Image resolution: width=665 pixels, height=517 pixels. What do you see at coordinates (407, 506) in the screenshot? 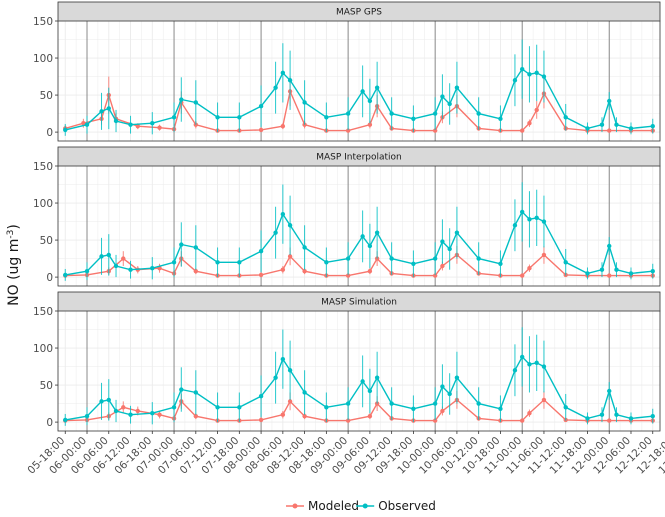
I see `legend-label: Observed` at bounding box center [407, 506].